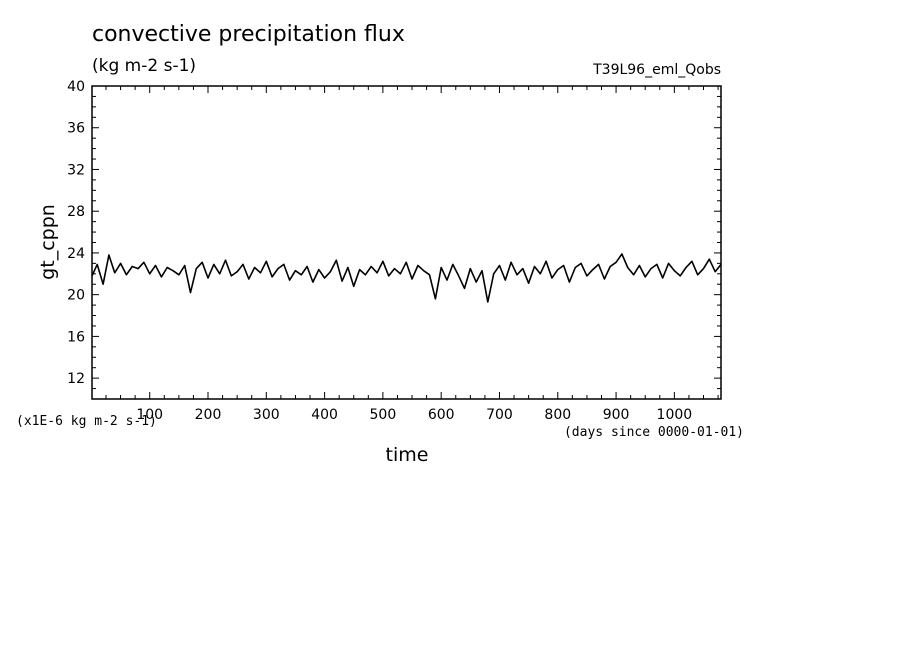 The image size is (904, 654). What do you see at coordinates (76, 212) in the screenshot?
I see `y-tick-label: 28` at bounding box center [76, 212].